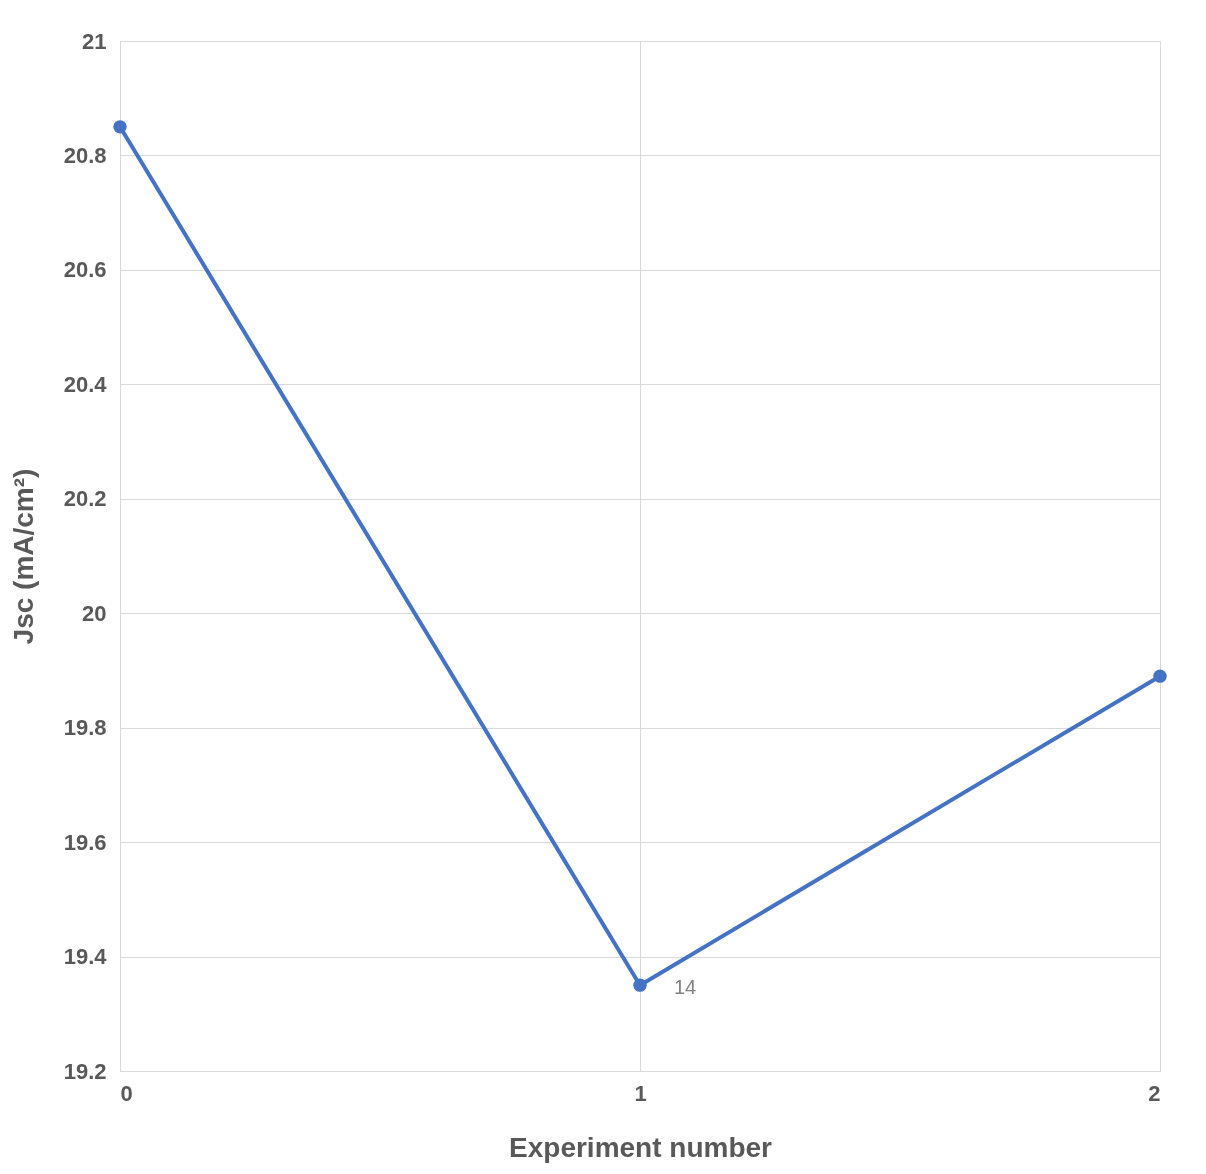  I want to click on y-tick-label: 19.8, so click(85, 728).